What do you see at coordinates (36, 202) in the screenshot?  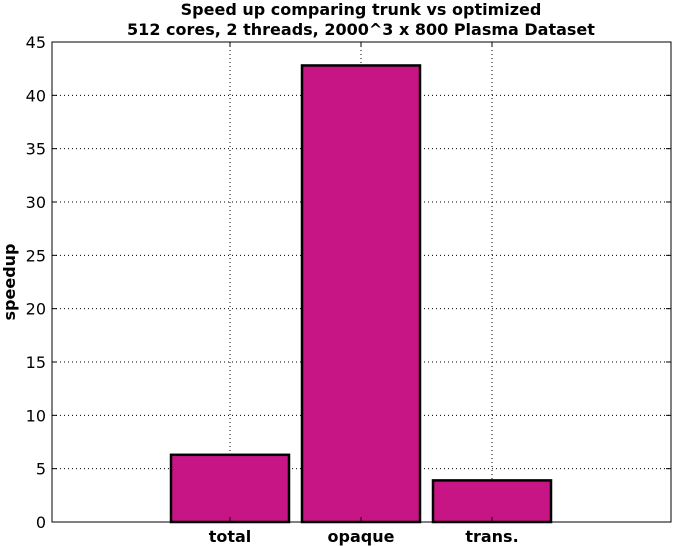 I see `y-tick-label: 30` at bounding box center [36, 202].